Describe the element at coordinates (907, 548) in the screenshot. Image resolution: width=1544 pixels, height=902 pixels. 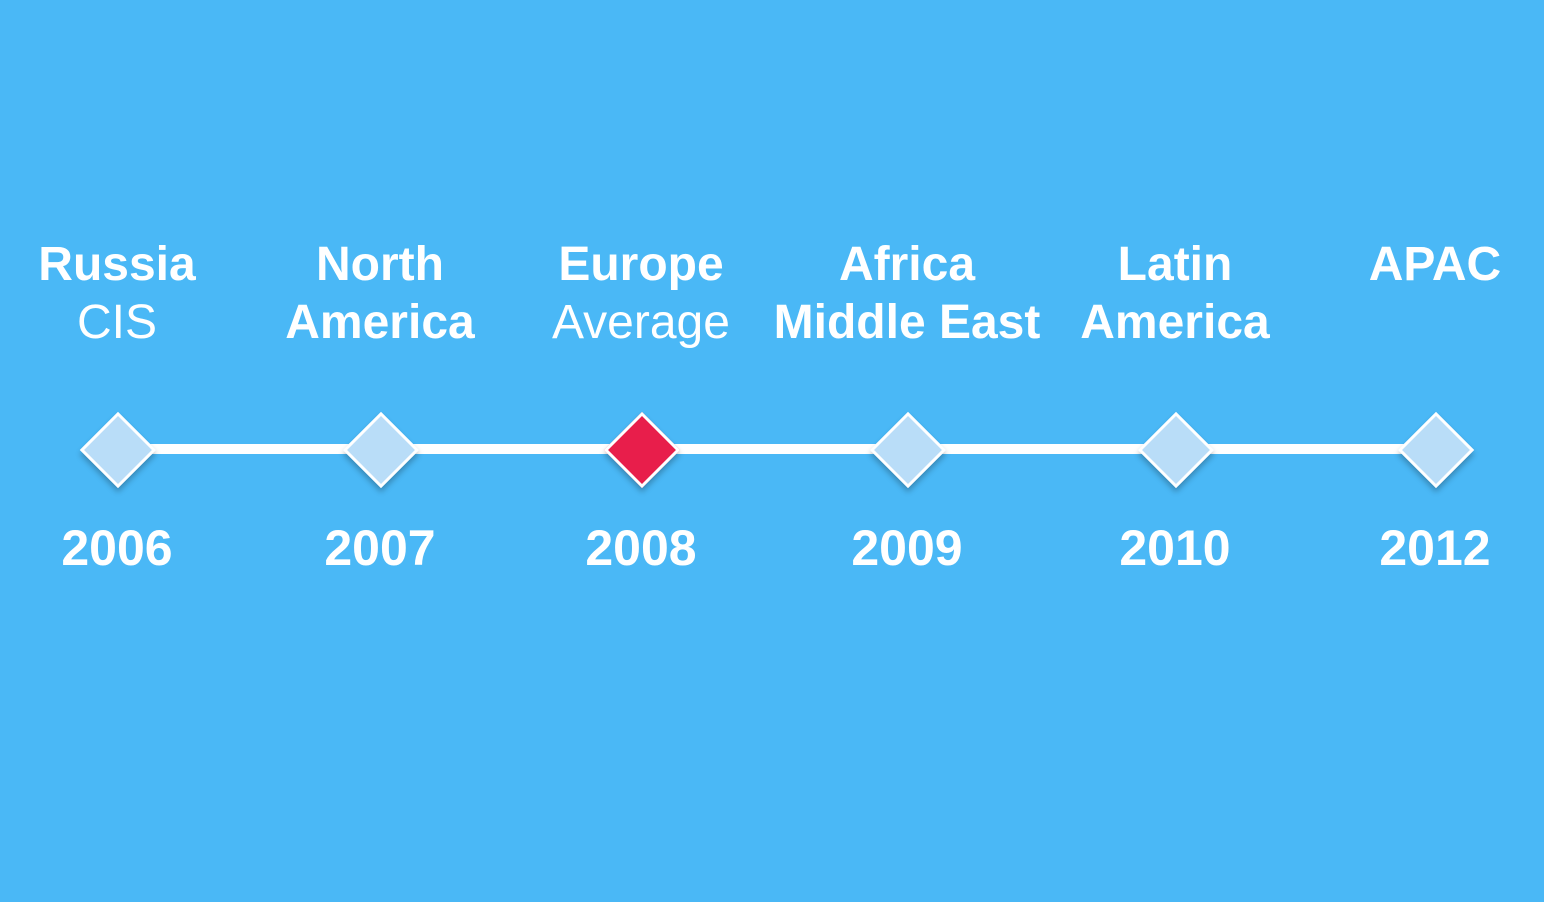
I see `node-year: 2009` at that location.